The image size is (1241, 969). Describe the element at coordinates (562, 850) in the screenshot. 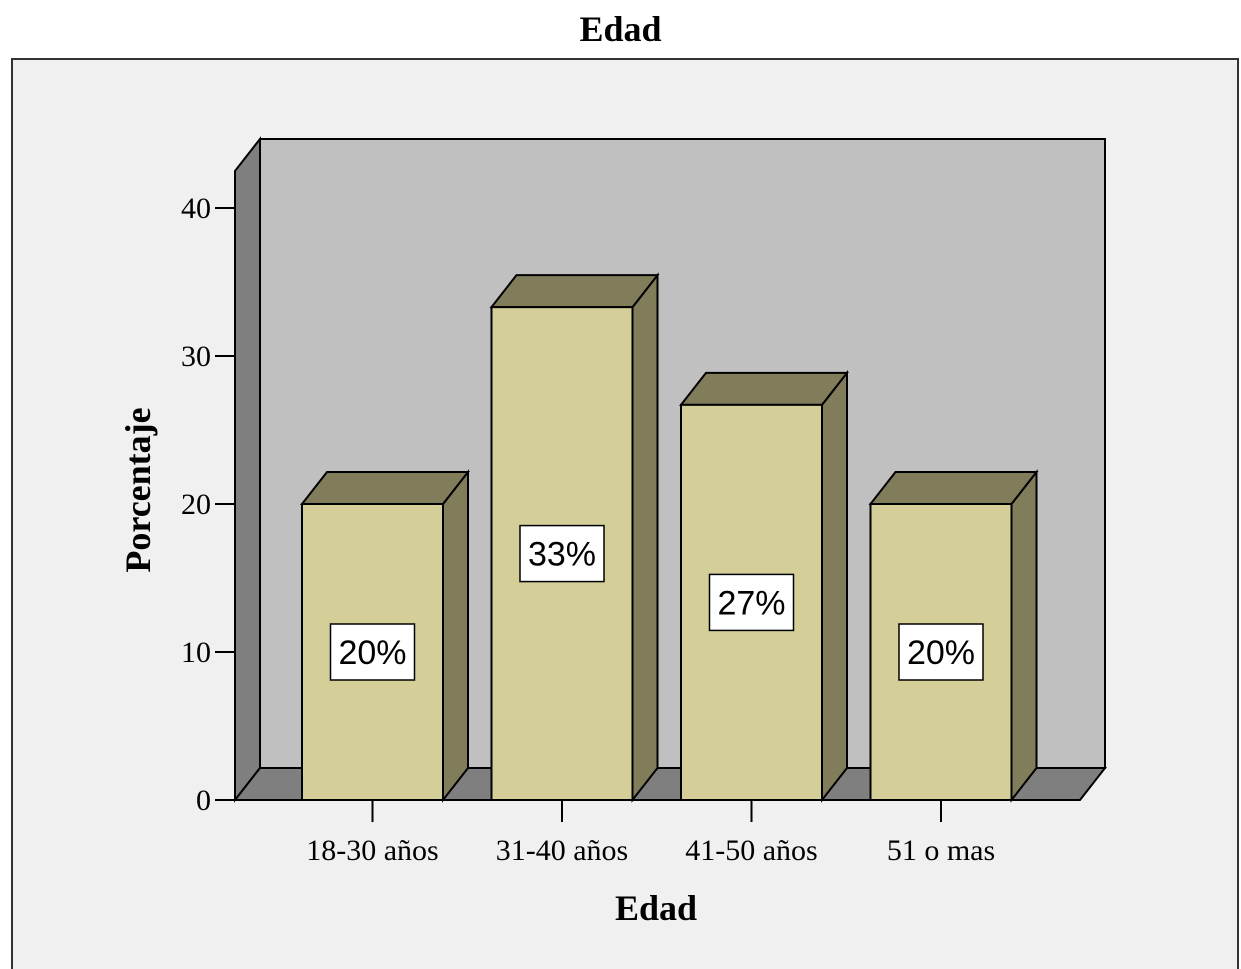

I see `x-tick-label: 31-40 años` at that location.